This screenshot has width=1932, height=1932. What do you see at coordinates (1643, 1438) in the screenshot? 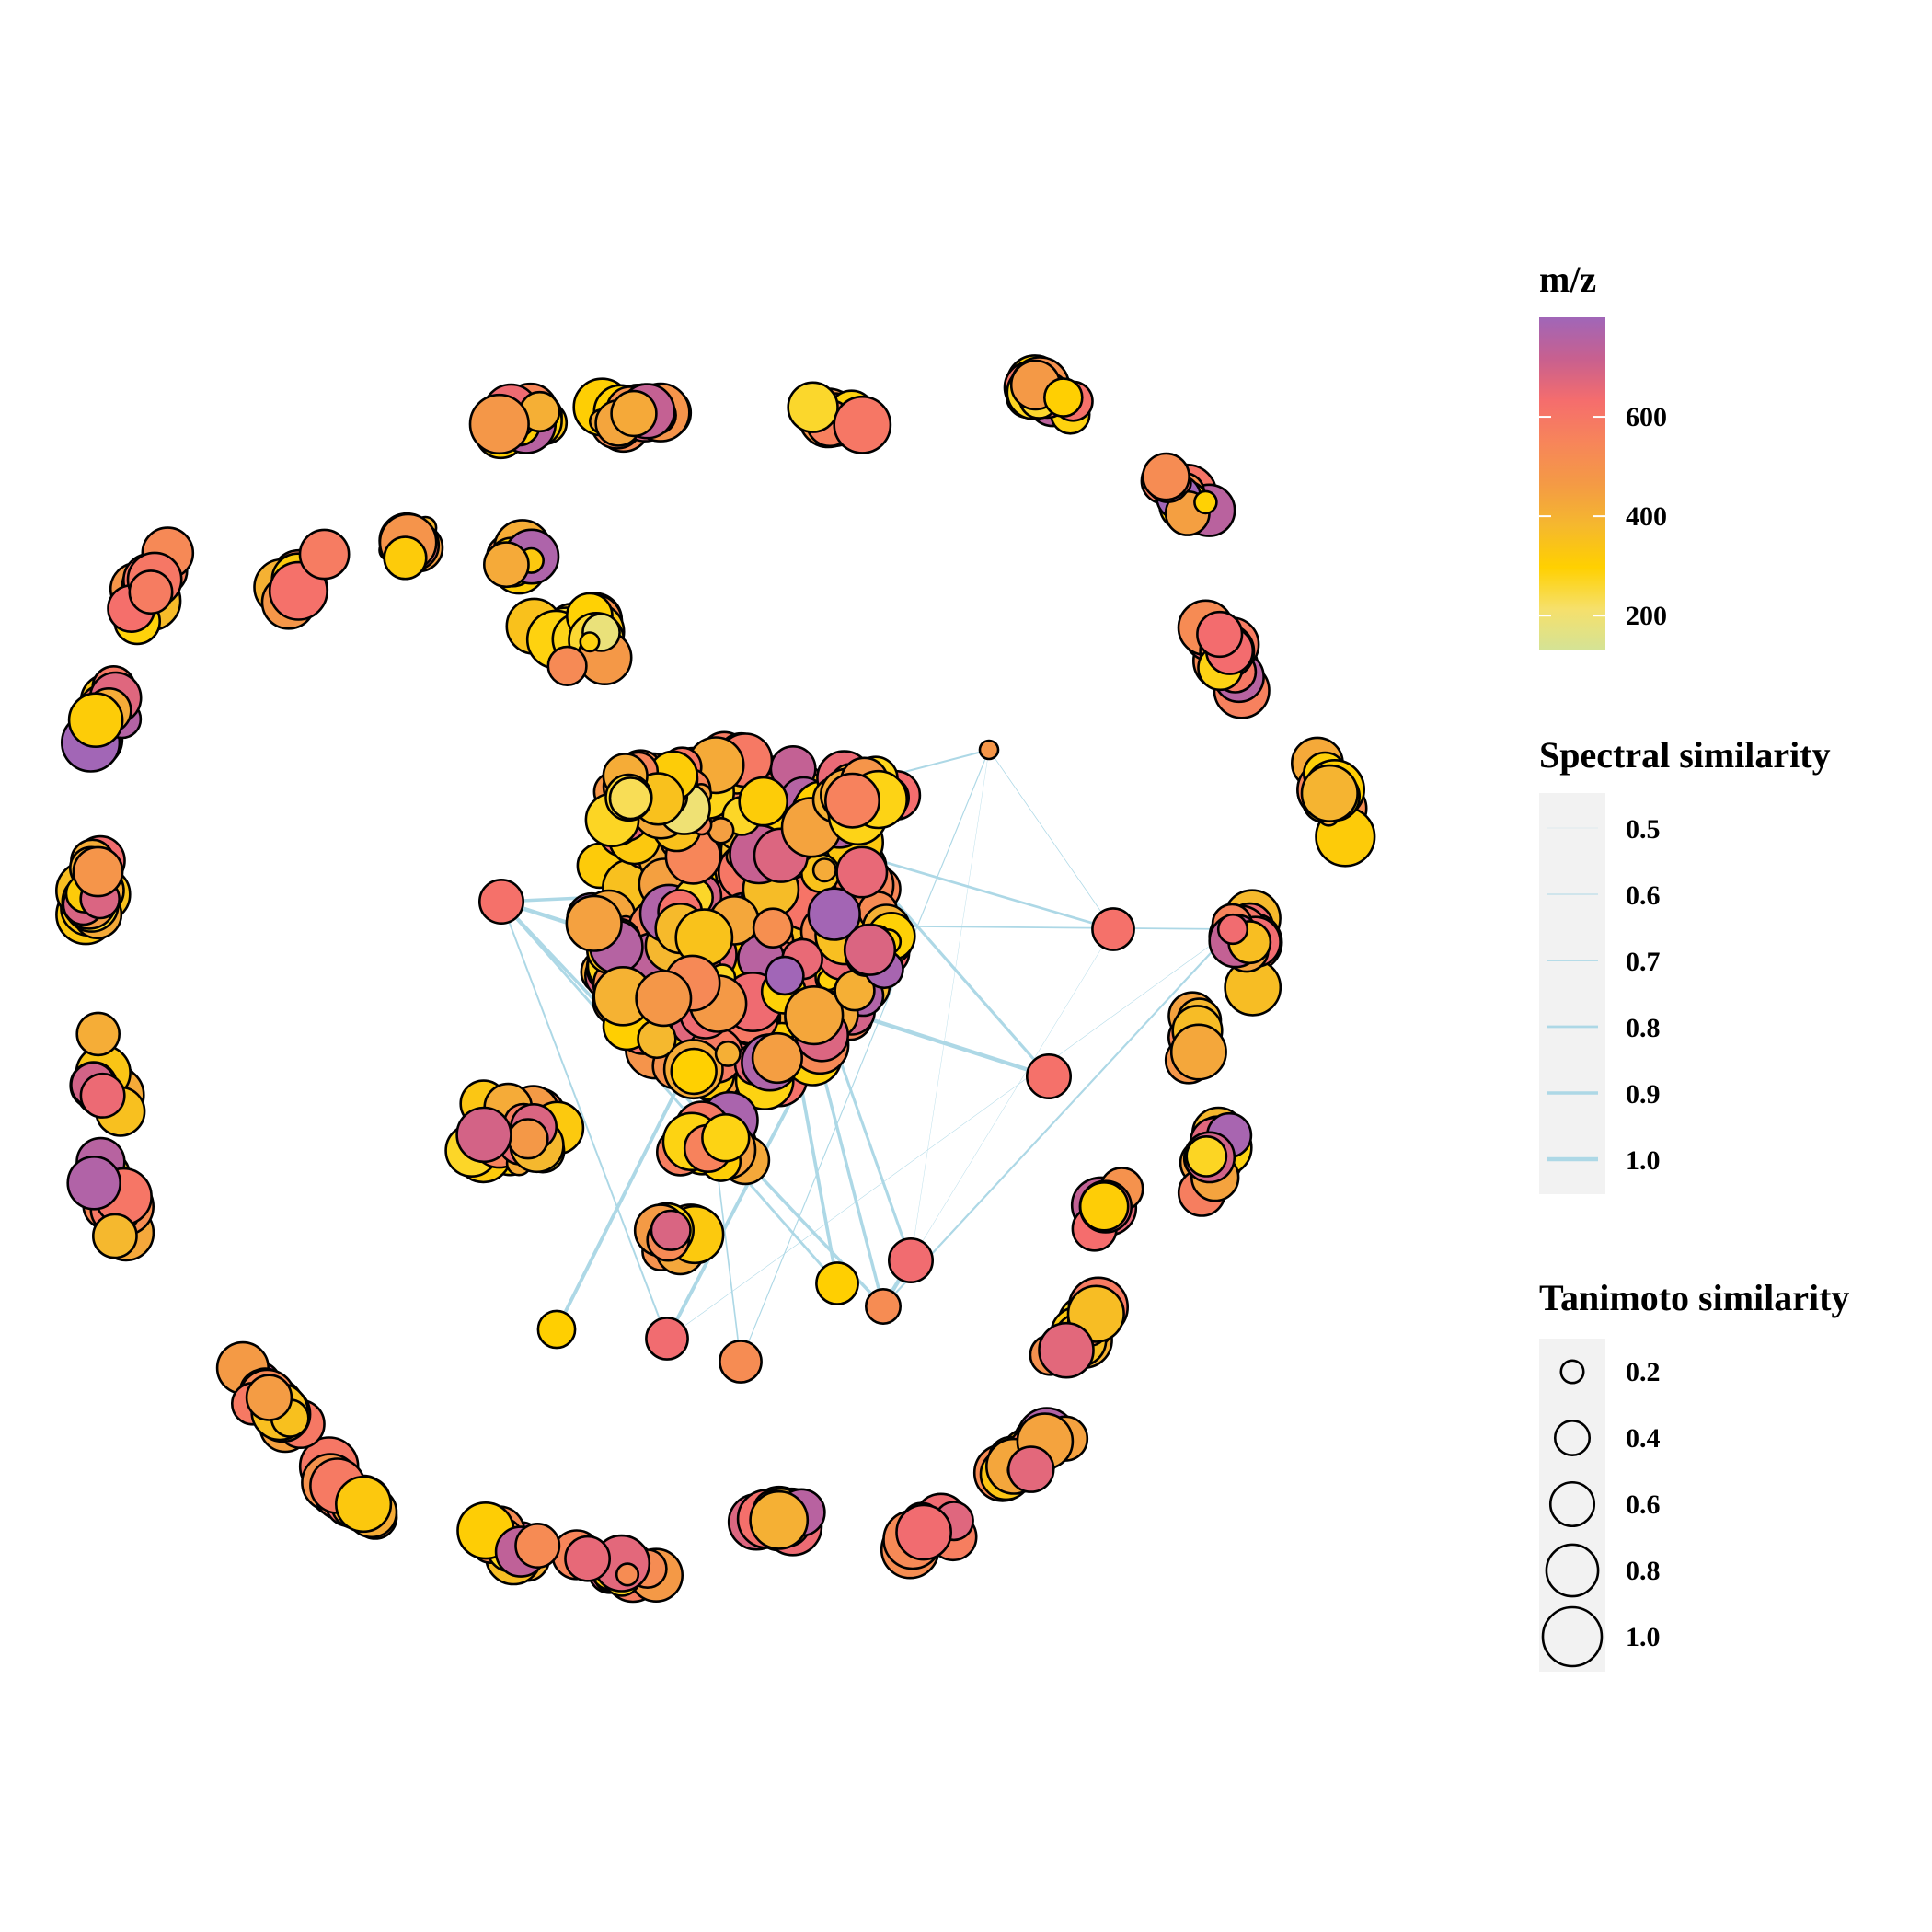
I see `size-legend-label: 0.4` at bounding box center [1643, 1438].